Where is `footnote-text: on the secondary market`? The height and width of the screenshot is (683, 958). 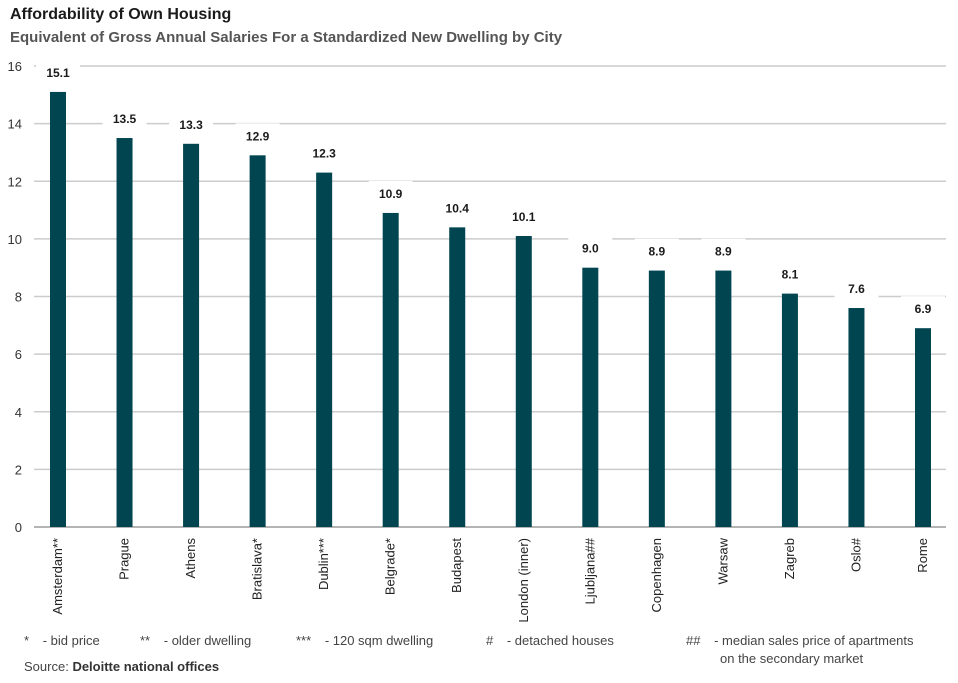
footnote-text: on the secondary market is located at coordinates (792, 658).